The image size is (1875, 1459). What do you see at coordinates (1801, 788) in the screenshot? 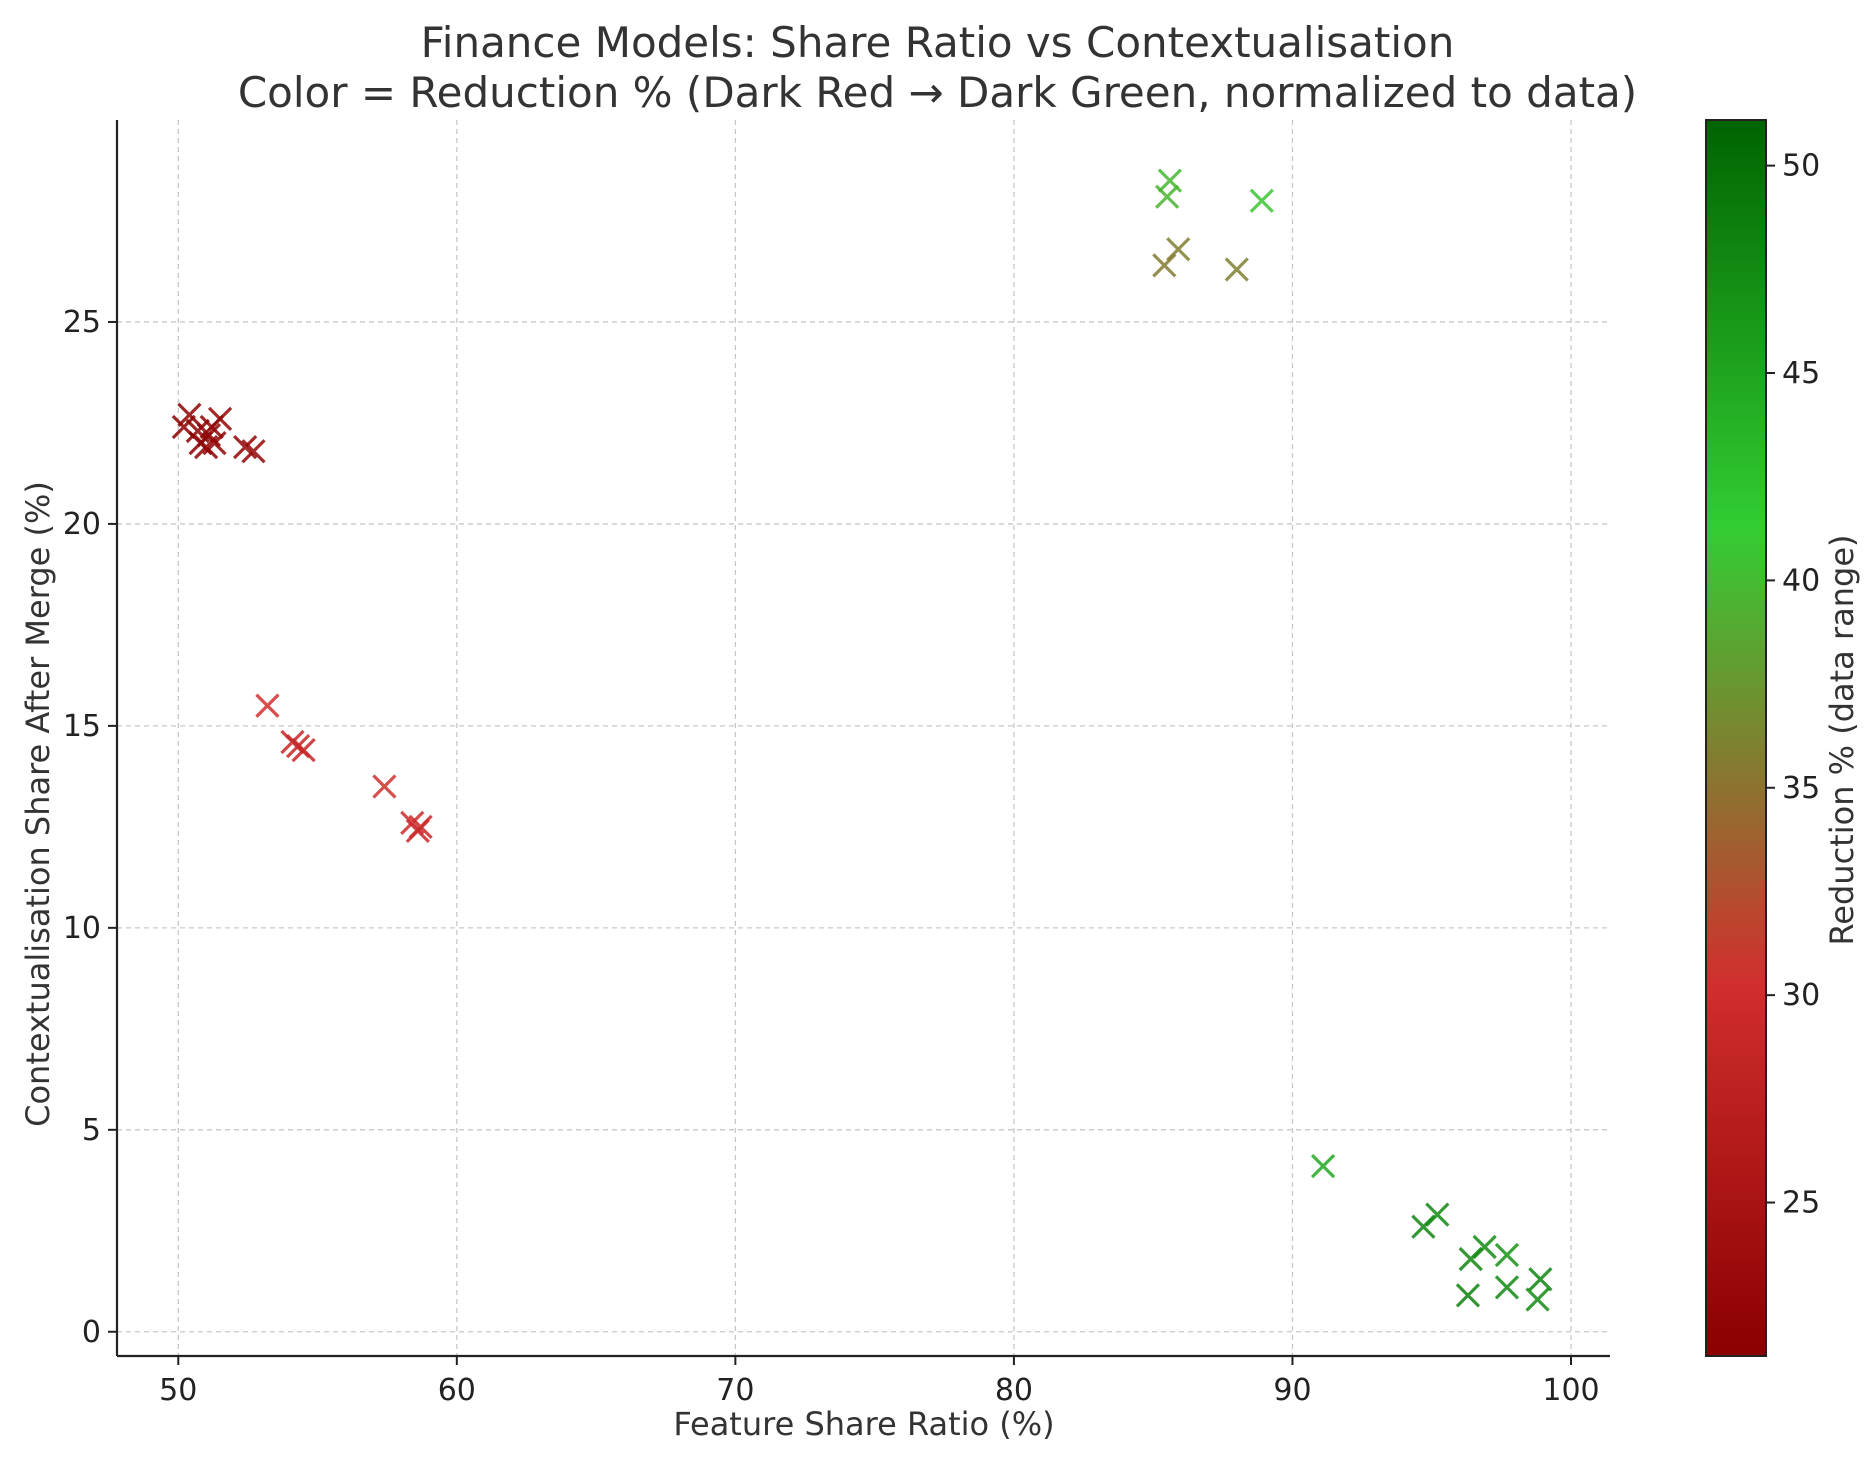
I see `colorbar-tick-label: 35` at bounding box center [1801, 788].